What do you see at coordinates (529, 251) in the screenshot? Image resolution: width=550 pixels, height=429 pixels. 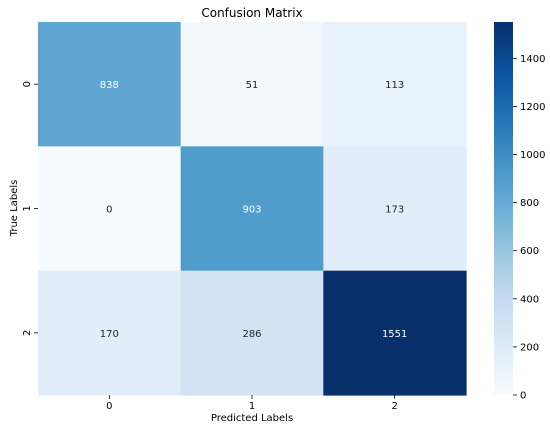 I see `colorbar-tick-label: 600` at bounding box center [529, 251].